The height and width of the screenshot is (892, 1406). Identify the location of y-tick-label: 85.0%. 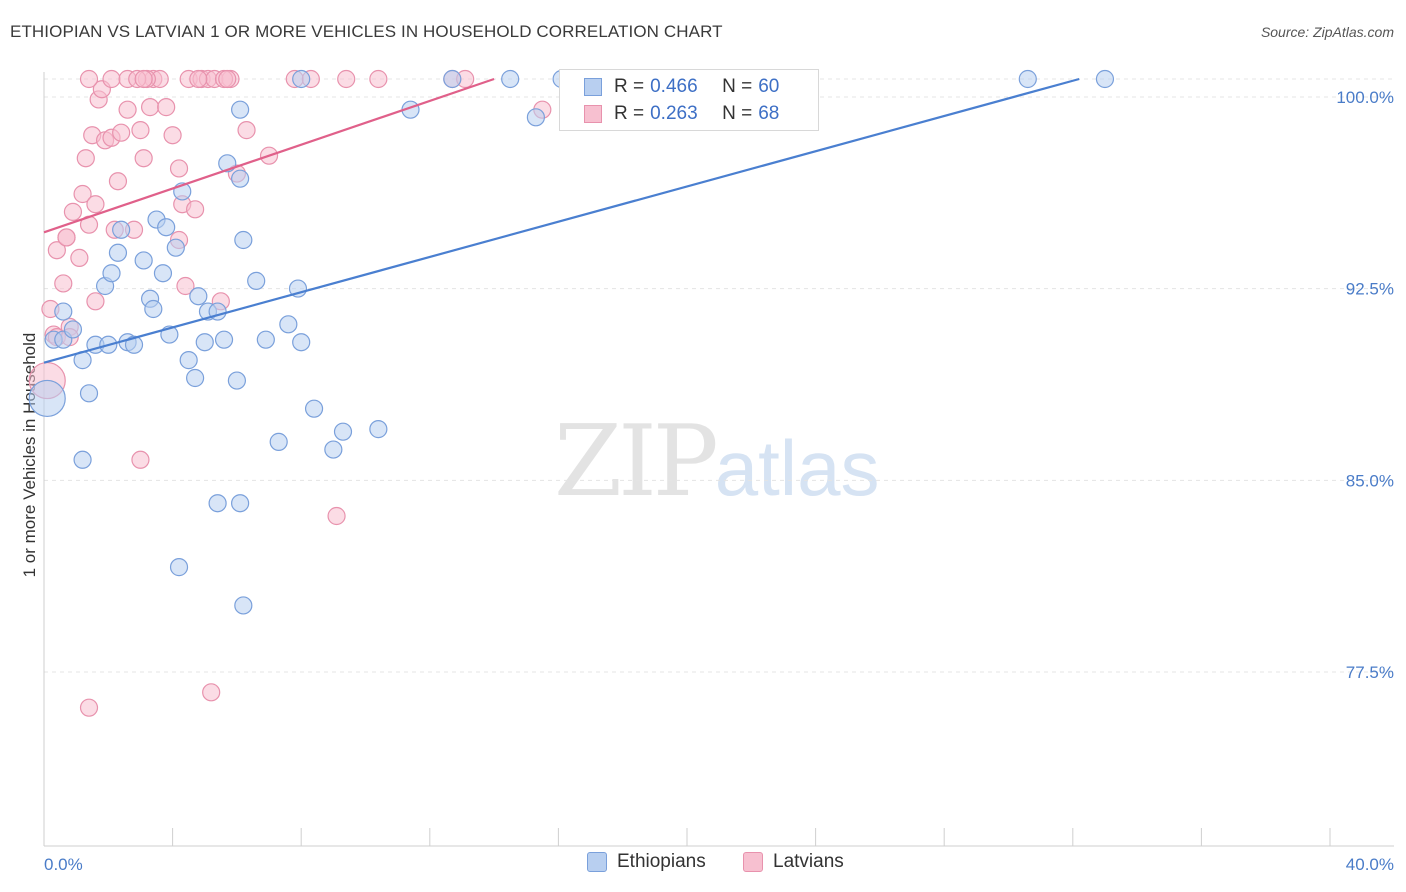
(1370, 480).